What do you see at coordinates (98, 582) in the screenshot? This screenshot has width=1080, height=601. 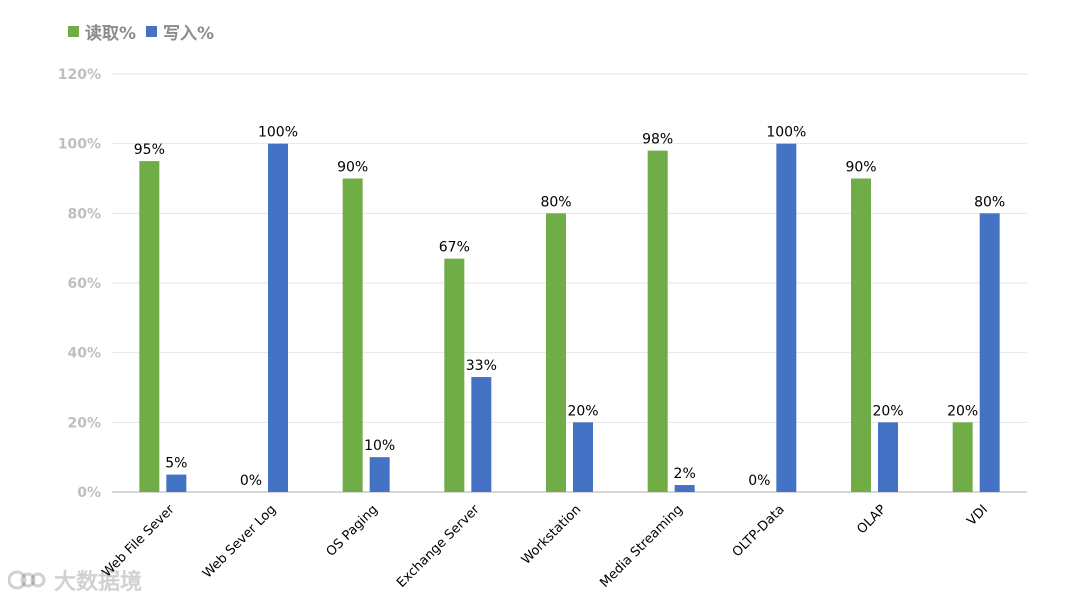 I see `watermark-text: 大数据境` at bounding box center [98, 582].